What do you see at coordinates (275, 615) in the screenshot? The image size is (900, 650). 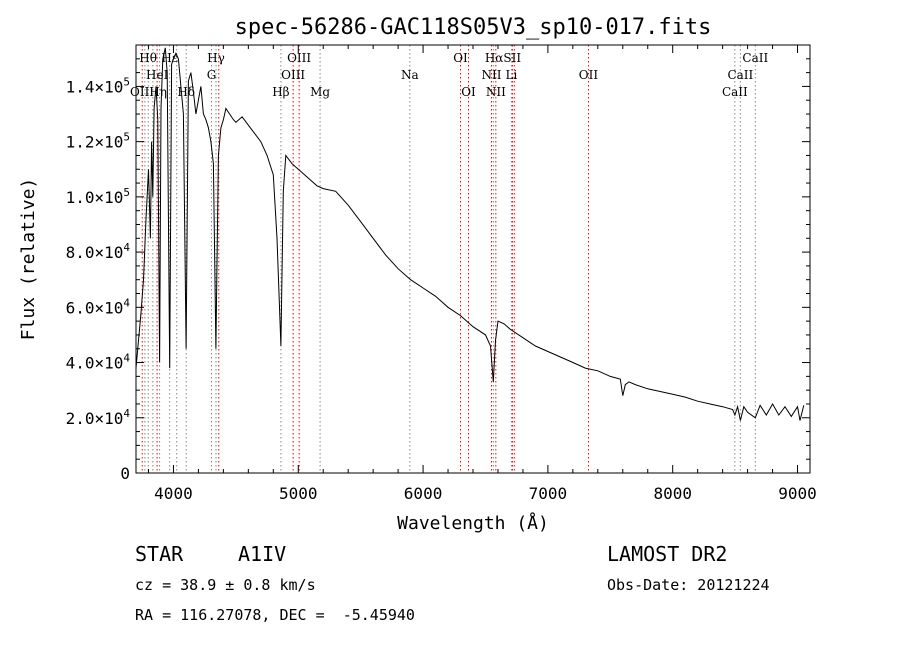 I see `coordinates: RA = 116.27078, DEC = -5.45940` at bounding box center [275, 615].